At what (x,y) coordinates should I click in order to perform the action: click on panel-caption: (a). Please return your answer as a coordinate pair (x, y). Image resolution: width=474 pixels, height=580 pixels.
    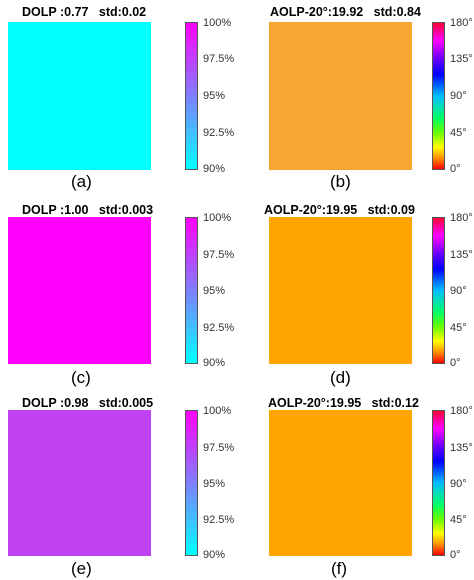
    Looking at the image, I should click on (81, 181).